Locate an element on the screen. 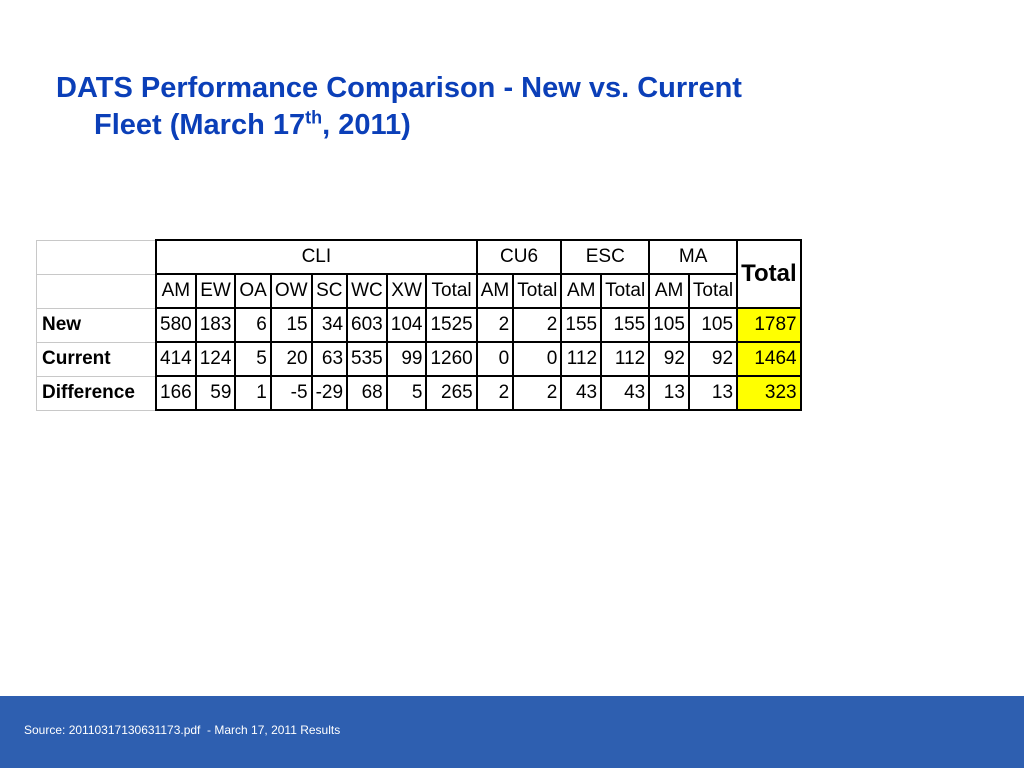 This screenshot has height=768, width=1024. title-line-2-text: Fleet (March 17 is located at coordinates (200, 125).